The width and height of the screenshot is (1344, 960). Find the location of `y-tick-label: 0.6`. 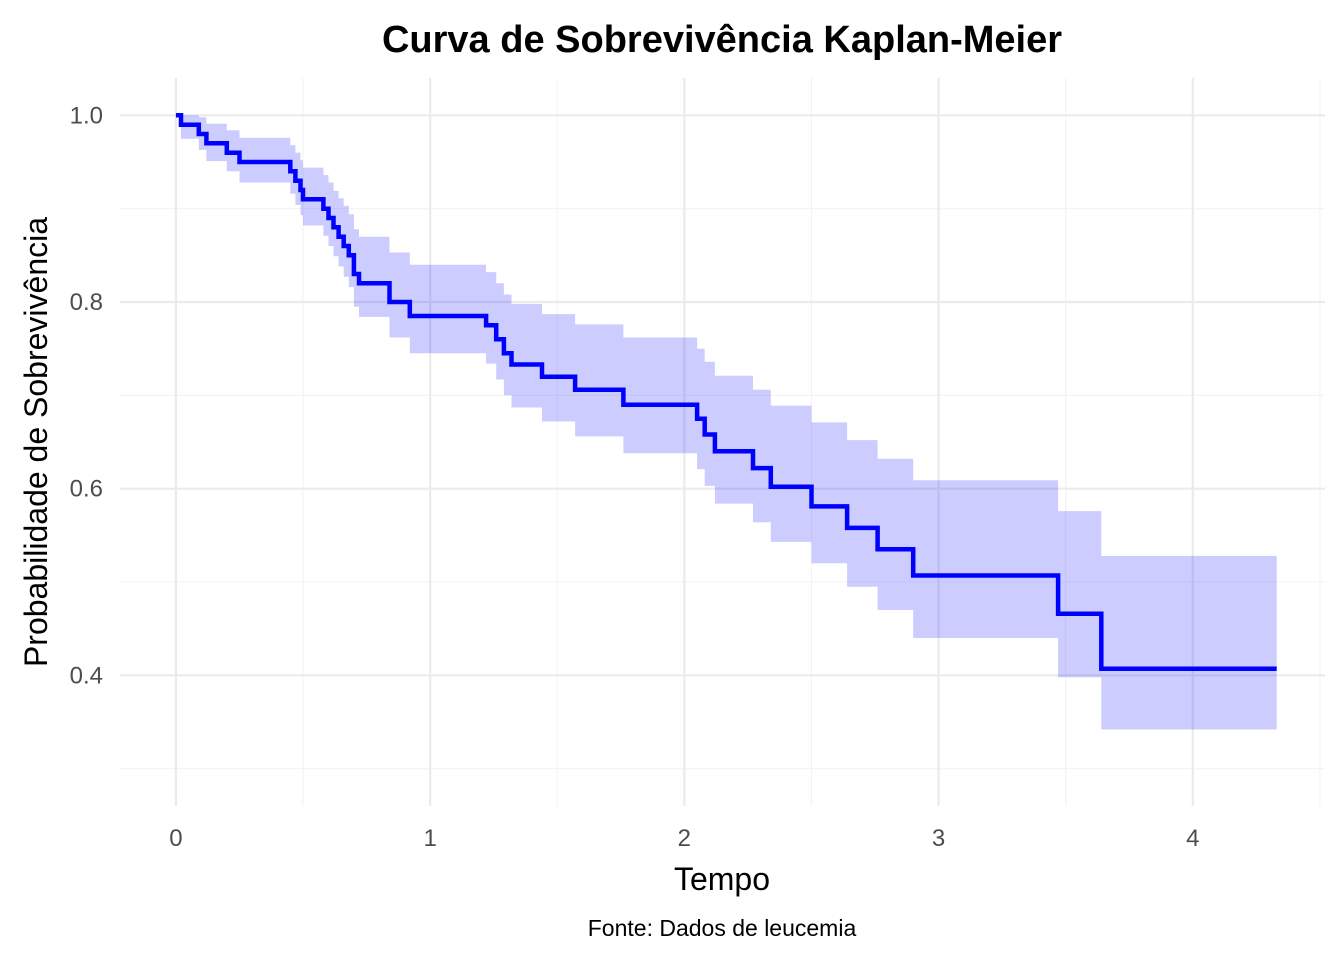

y-tick-label: 0.6 is located at coordinates (86, 489).